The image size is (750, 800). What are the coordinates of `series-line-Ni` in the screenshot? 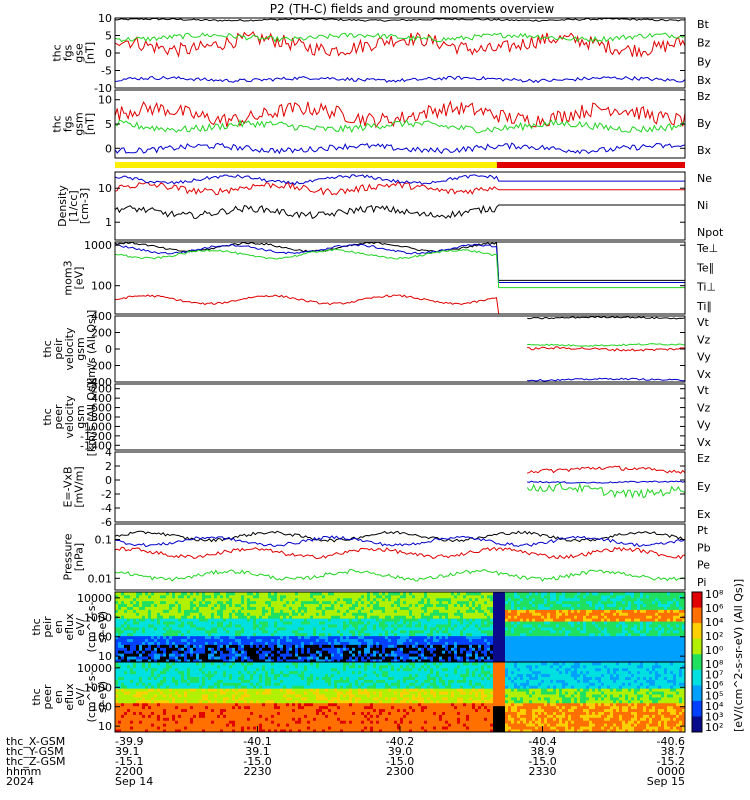 It's located at (399, 212).